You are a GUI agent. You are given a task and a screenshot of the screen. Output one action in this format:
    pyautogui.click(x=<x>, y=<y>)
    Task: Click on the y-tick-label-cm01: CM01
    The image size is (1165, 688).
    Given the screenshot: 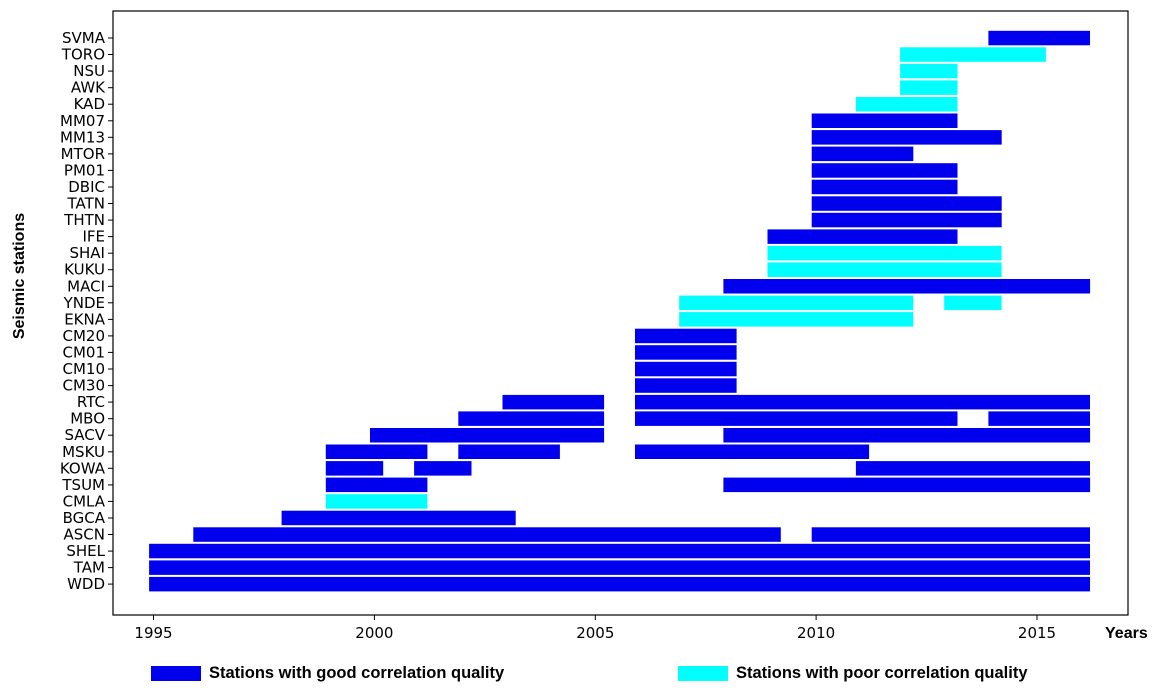 What is the action you would take?
    pyautogui.click(x=83, y=352)
    